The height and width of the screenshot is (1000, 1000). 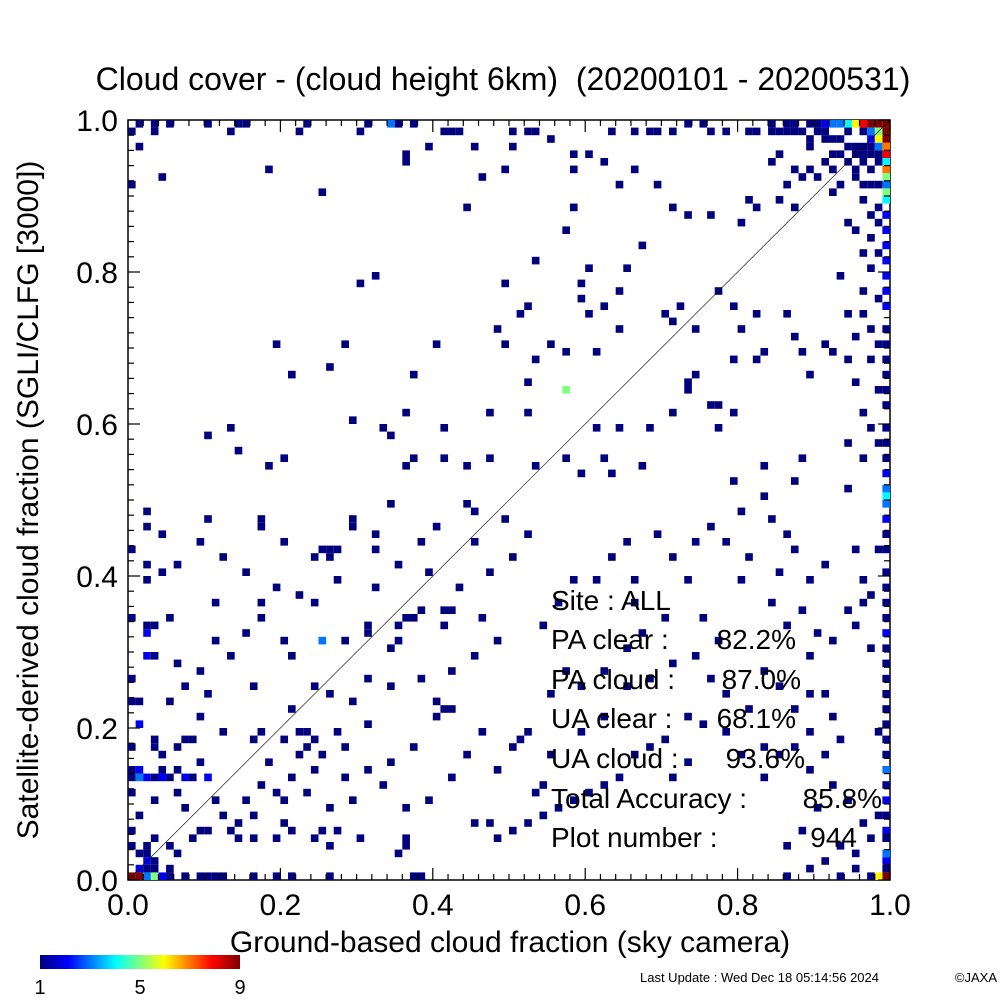 I want to click on stat-pa-cloud-value: 87.0%, so click(x=761, y=679).